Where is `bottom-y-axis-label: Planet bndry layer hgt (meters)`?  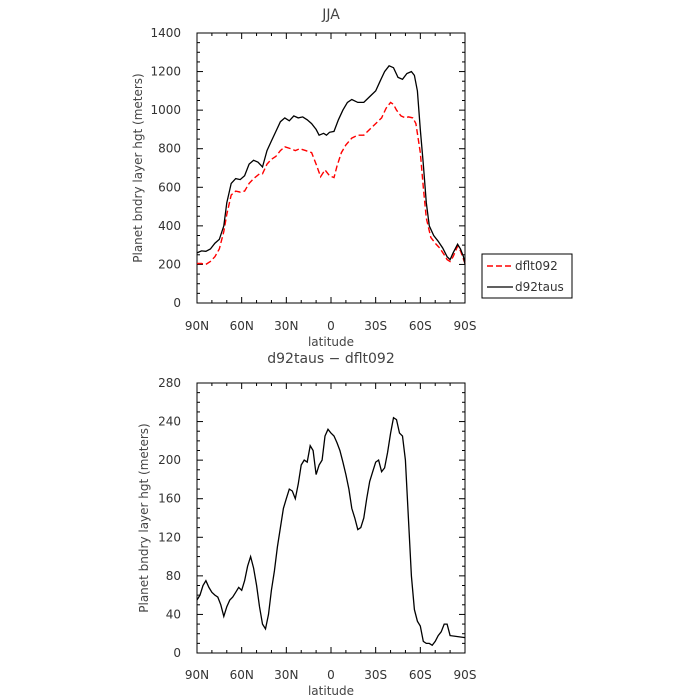 bottom-y-axis-label: Planet bndry layer hgt (meters) is located at coordinates (144, 518).